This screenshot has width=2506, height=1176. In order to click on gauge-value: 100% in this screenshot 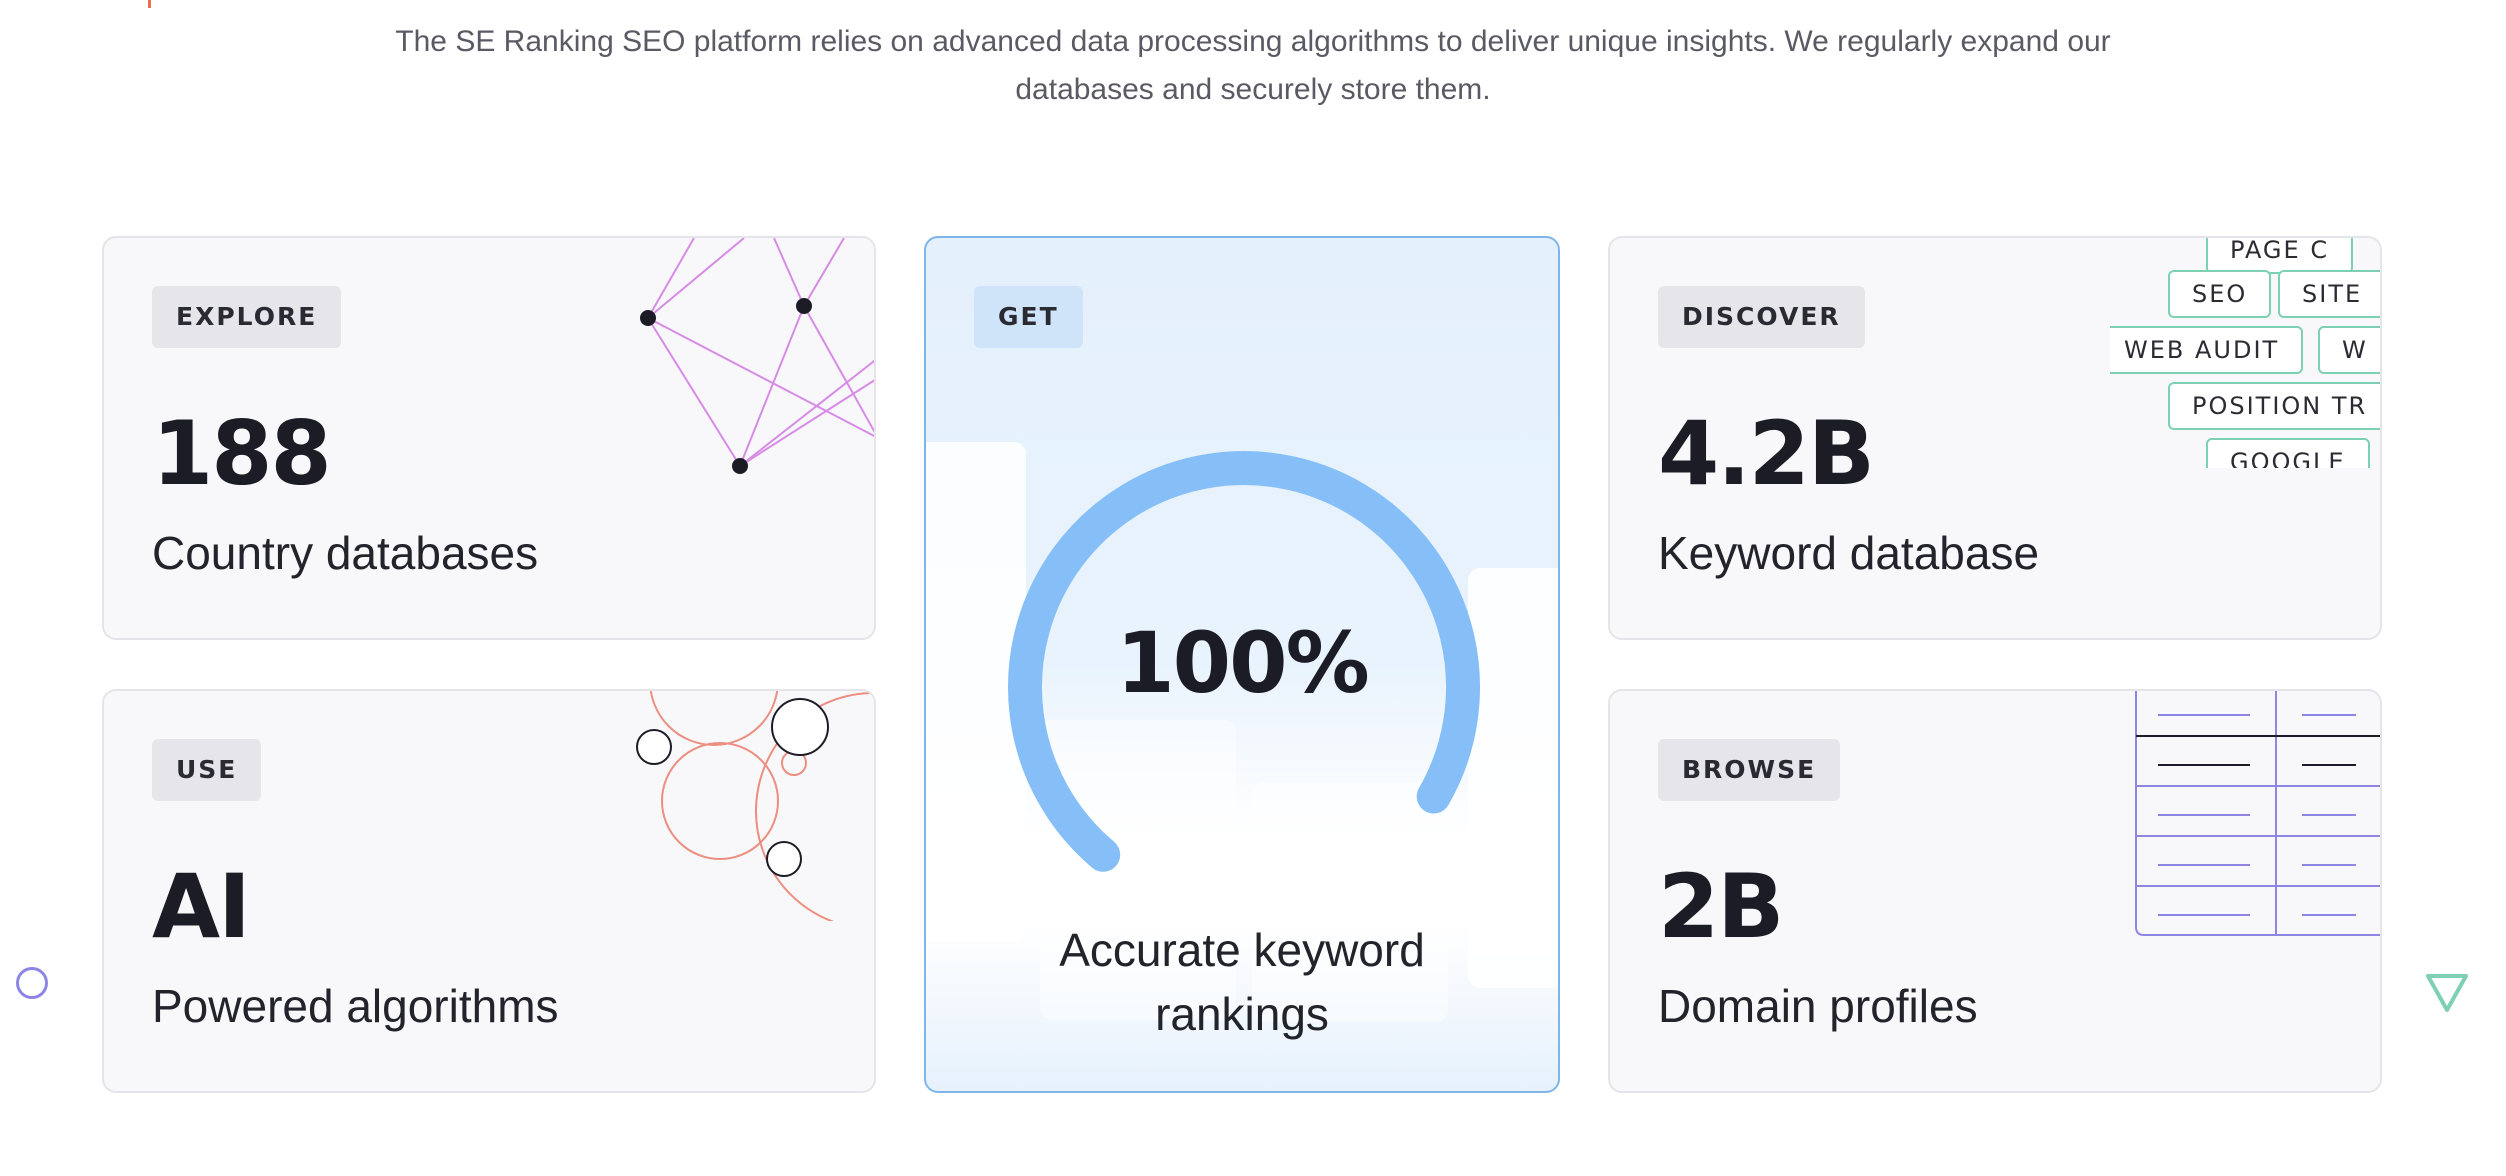, I will do `click(1243, 663)`.